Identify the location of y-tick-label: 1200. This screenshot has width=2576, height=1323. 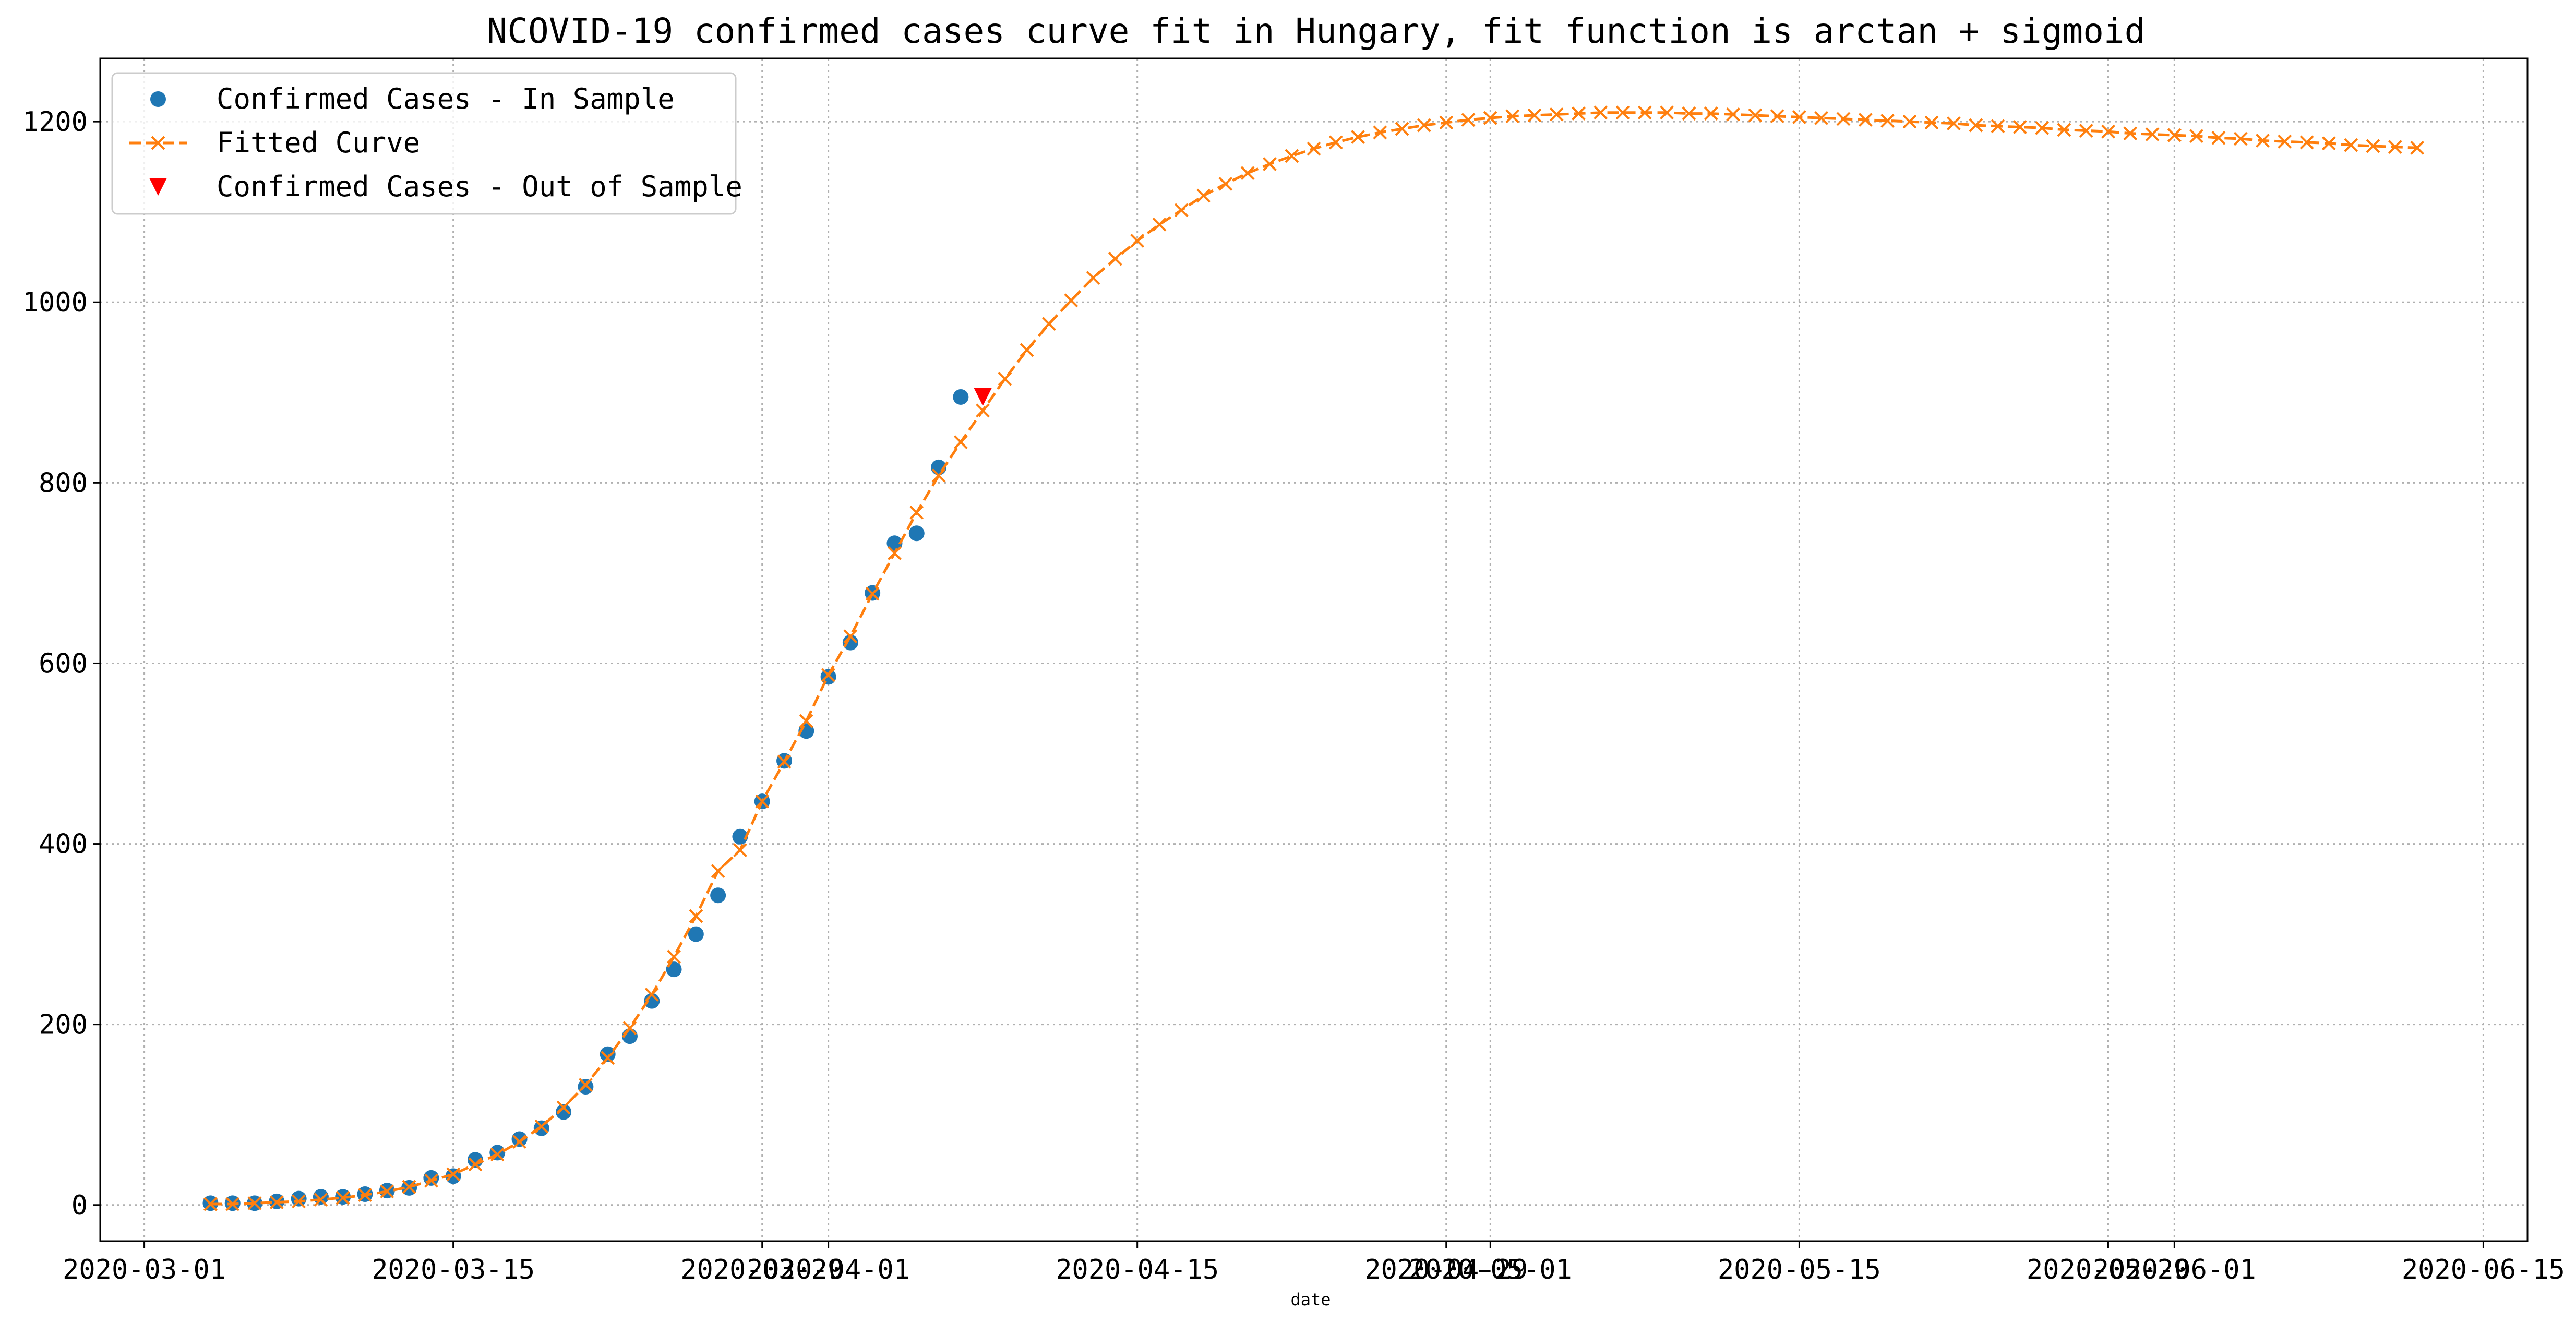
(55, 122).